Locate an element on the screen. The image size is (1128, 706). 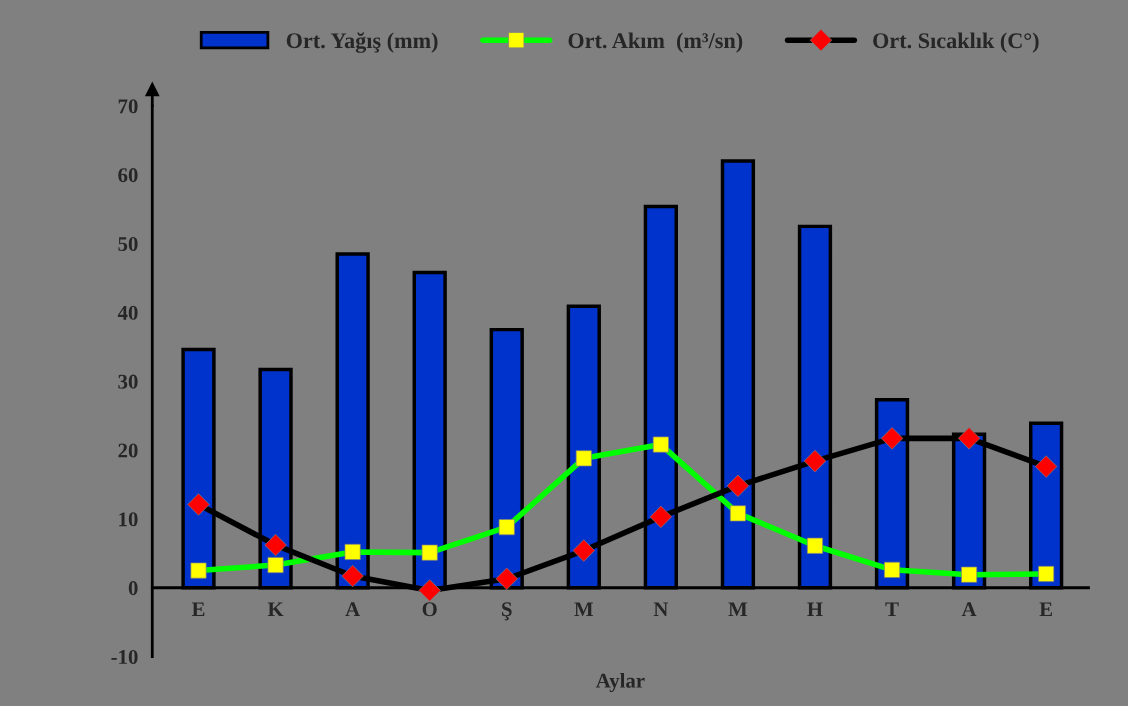
x-tick-label: O is located at coordinates (429, 609).